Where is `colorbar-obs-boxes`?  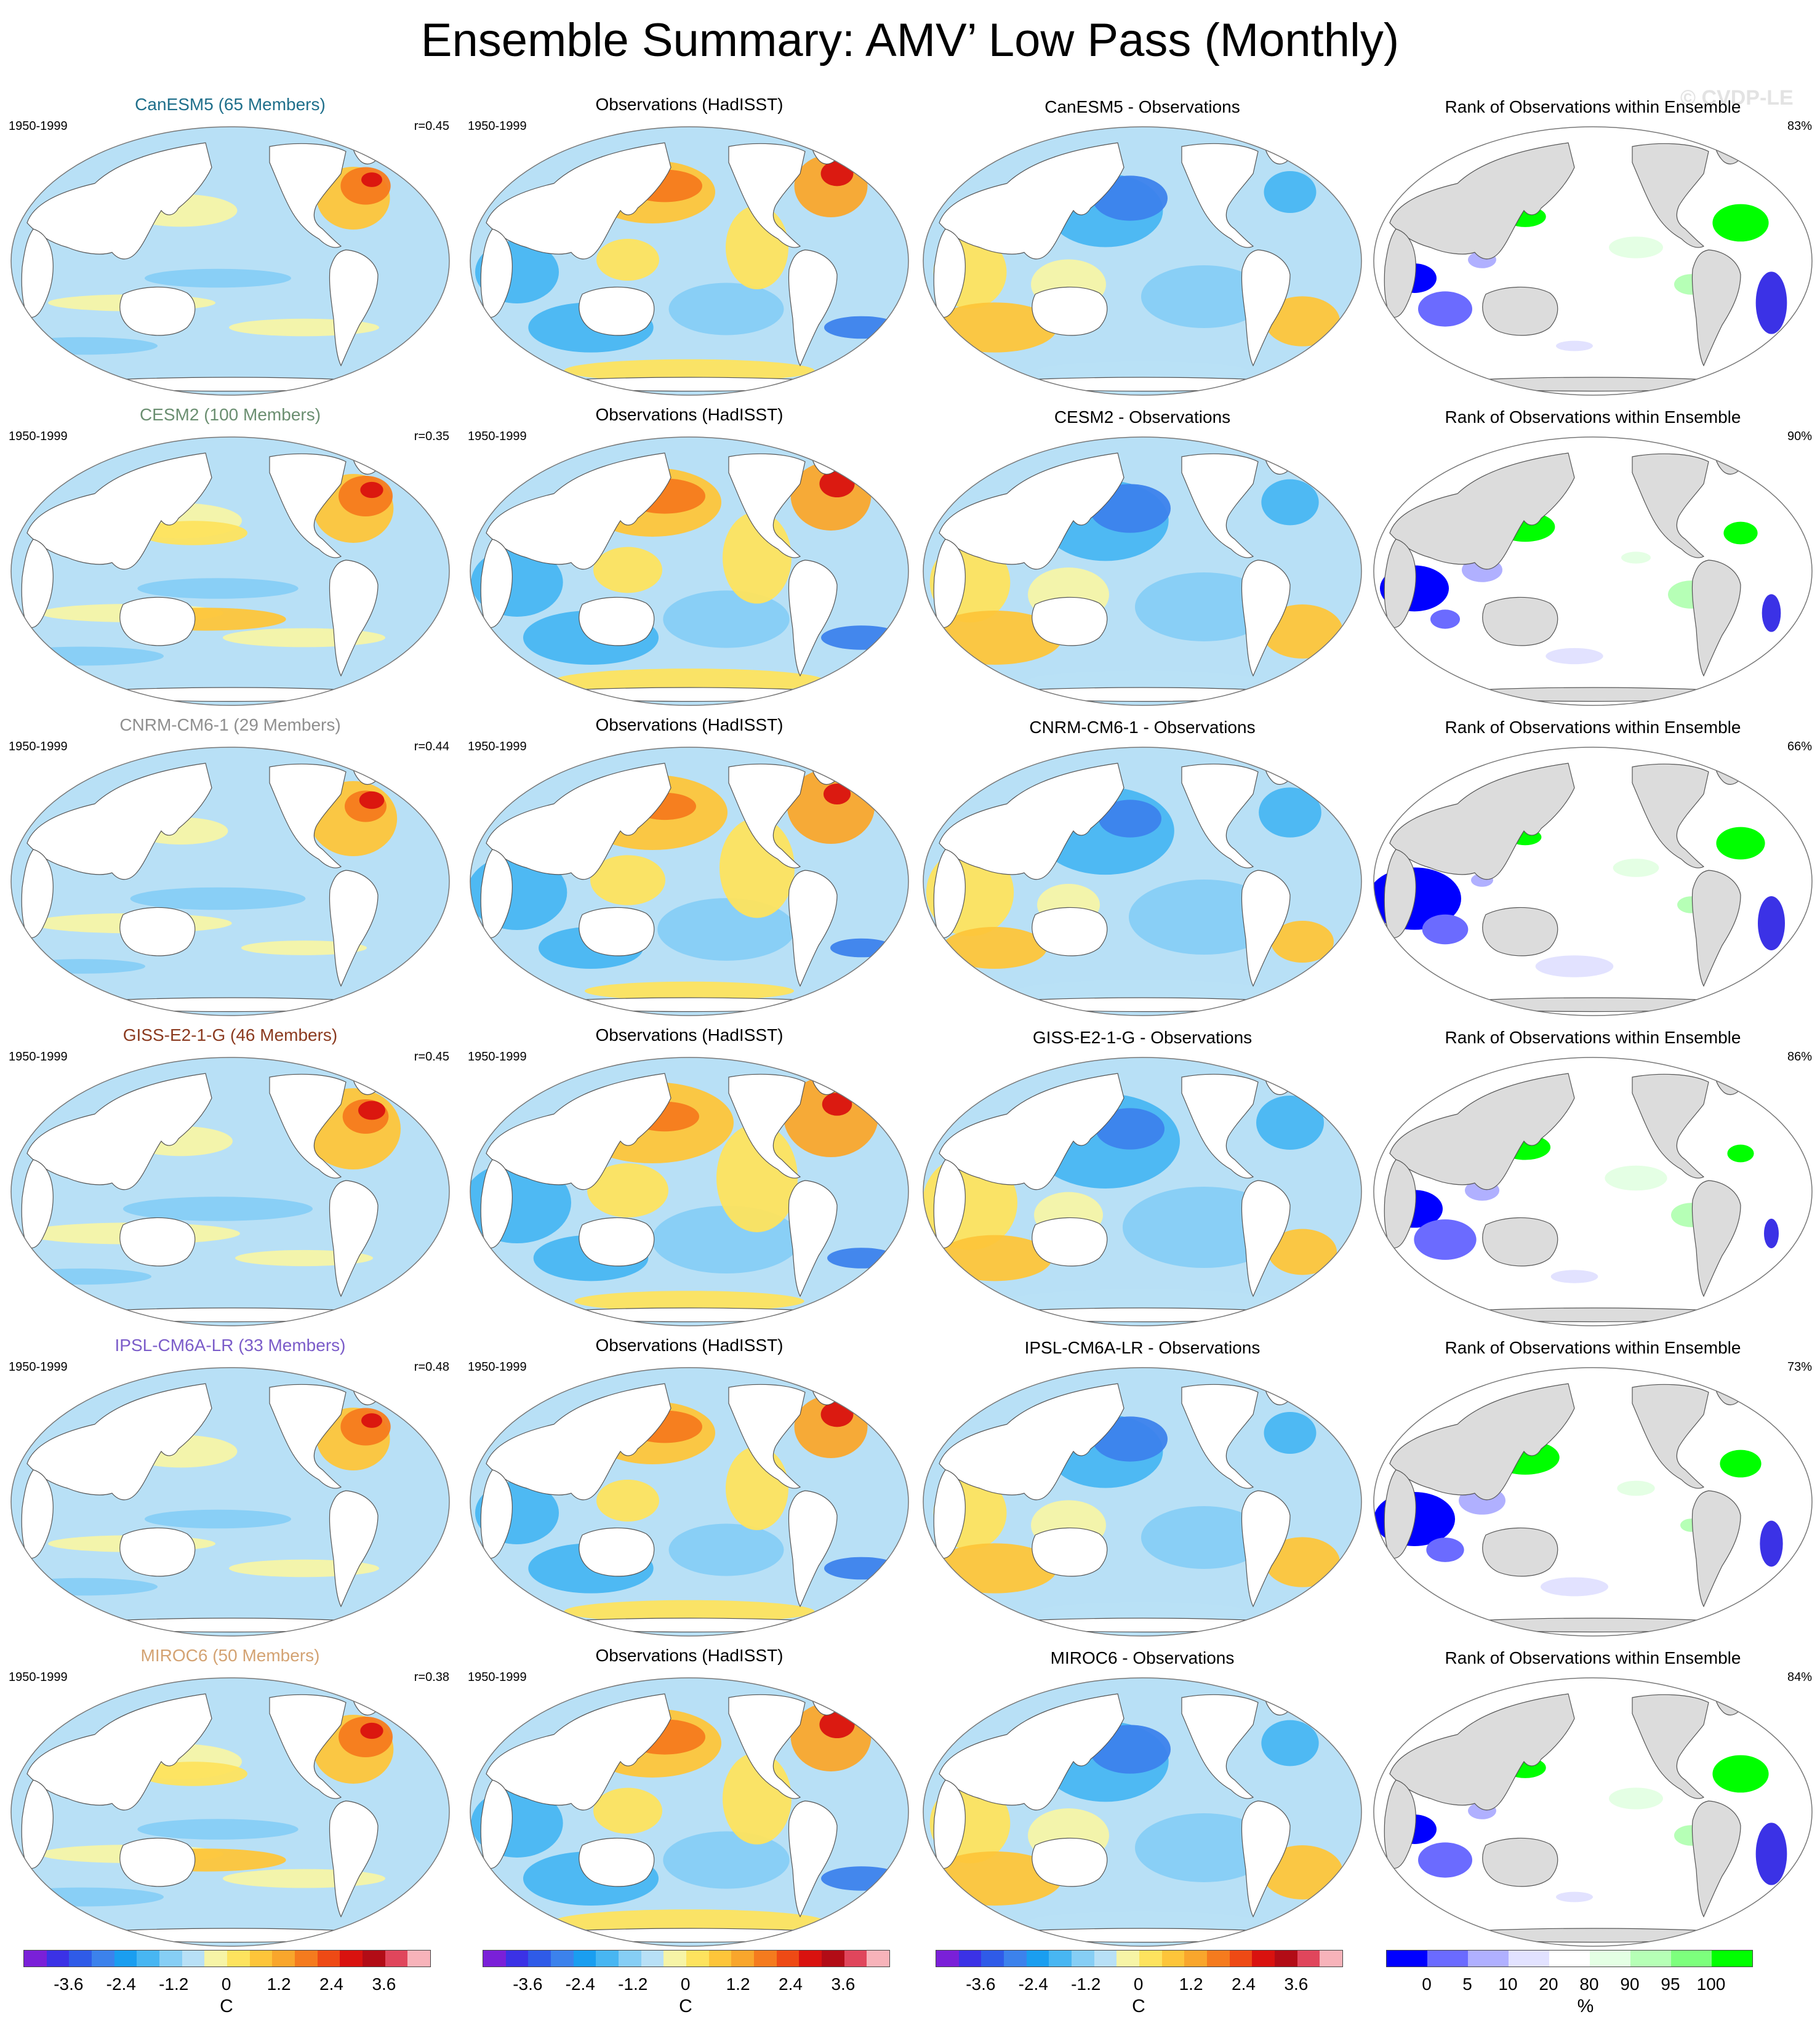 colorbar-obs-boxes is located at coordinates (686, 1959).